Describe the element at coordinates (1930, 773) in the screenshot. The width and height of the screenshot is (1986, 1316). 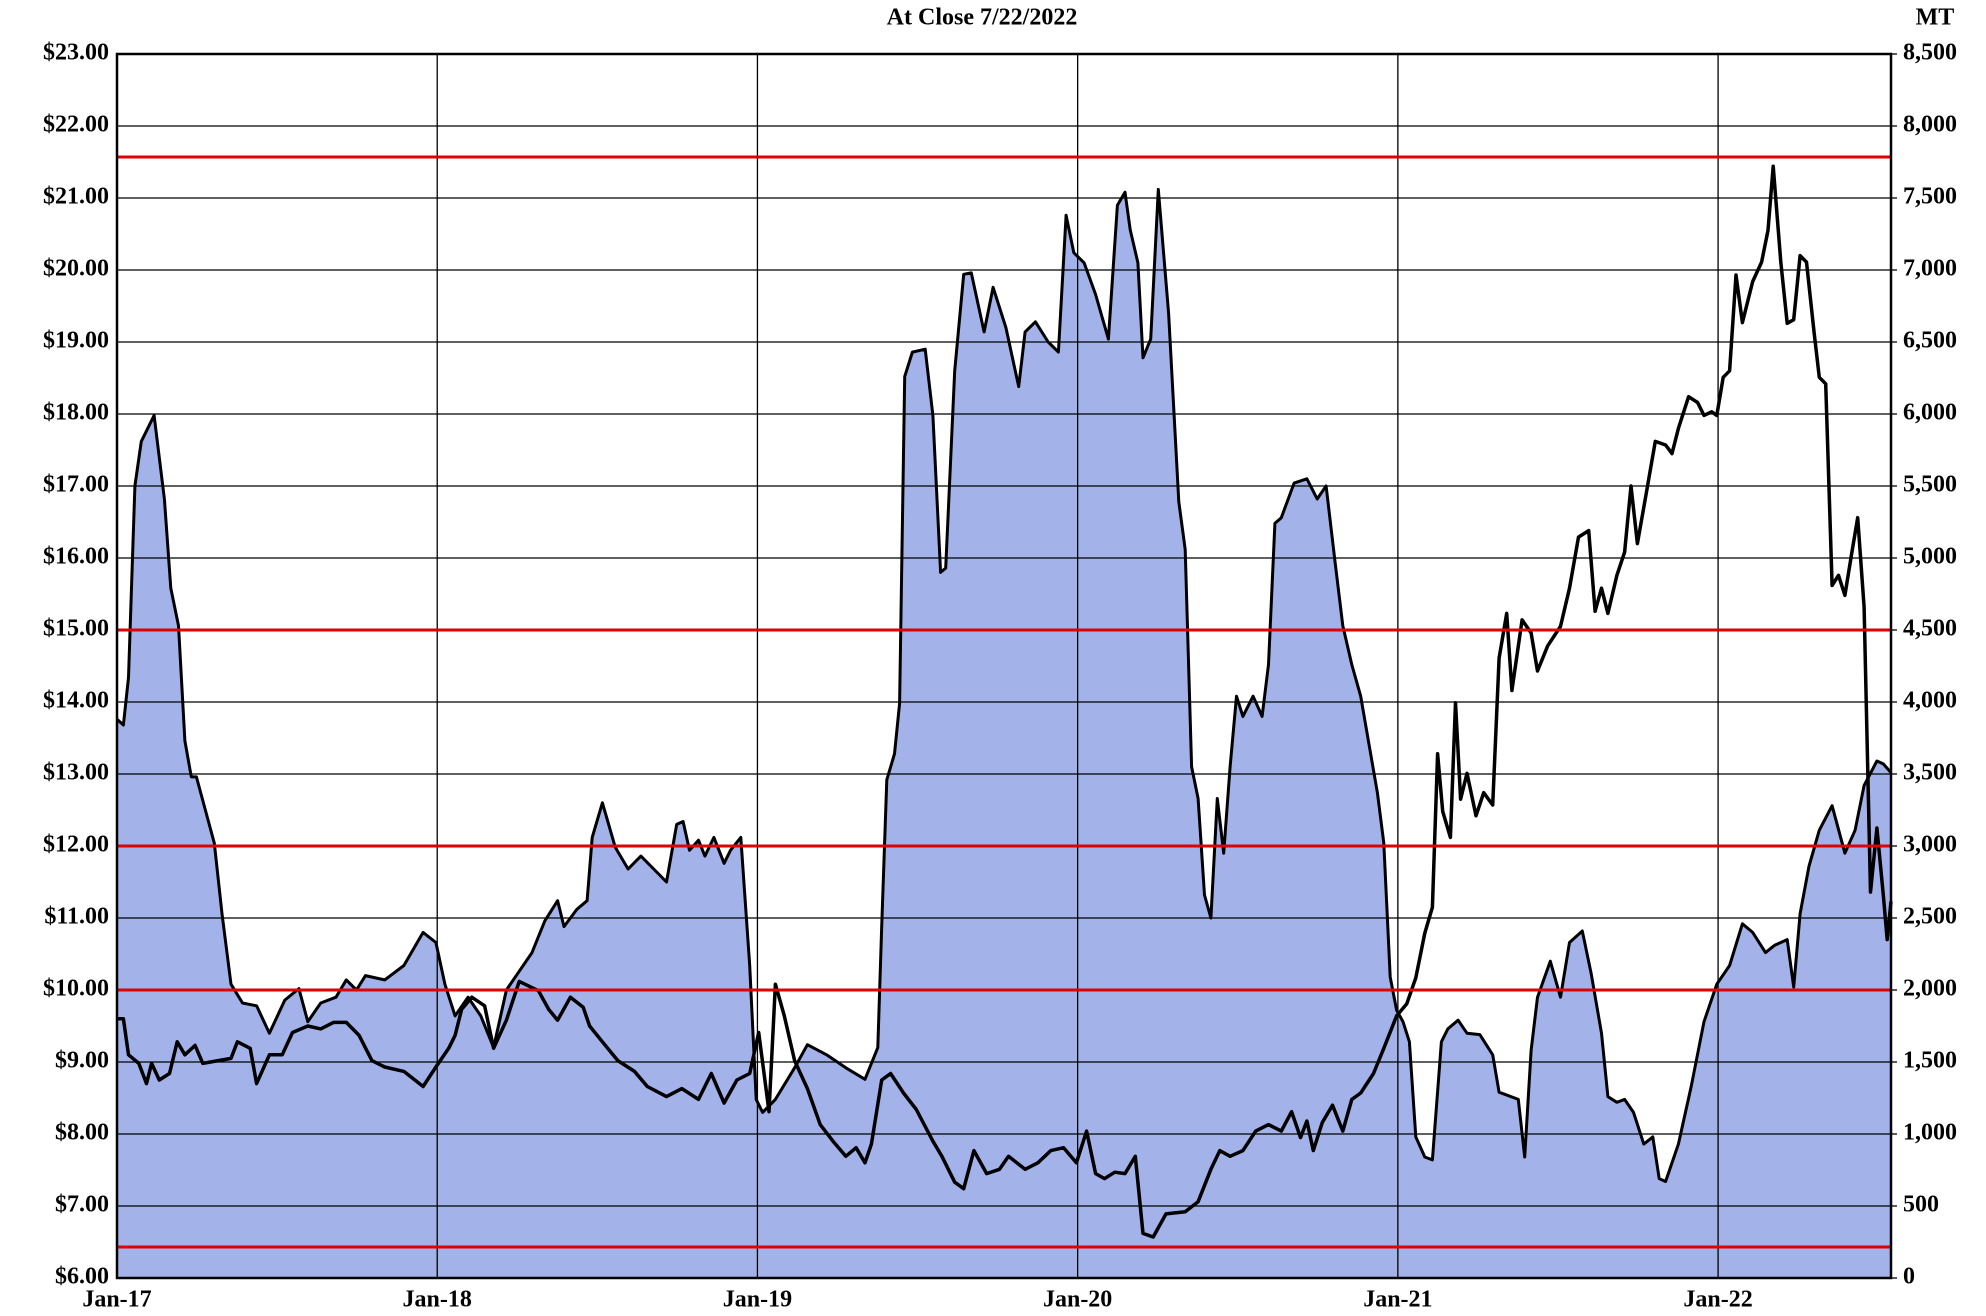
I see `y2-tick-label: 3,500` at that location.